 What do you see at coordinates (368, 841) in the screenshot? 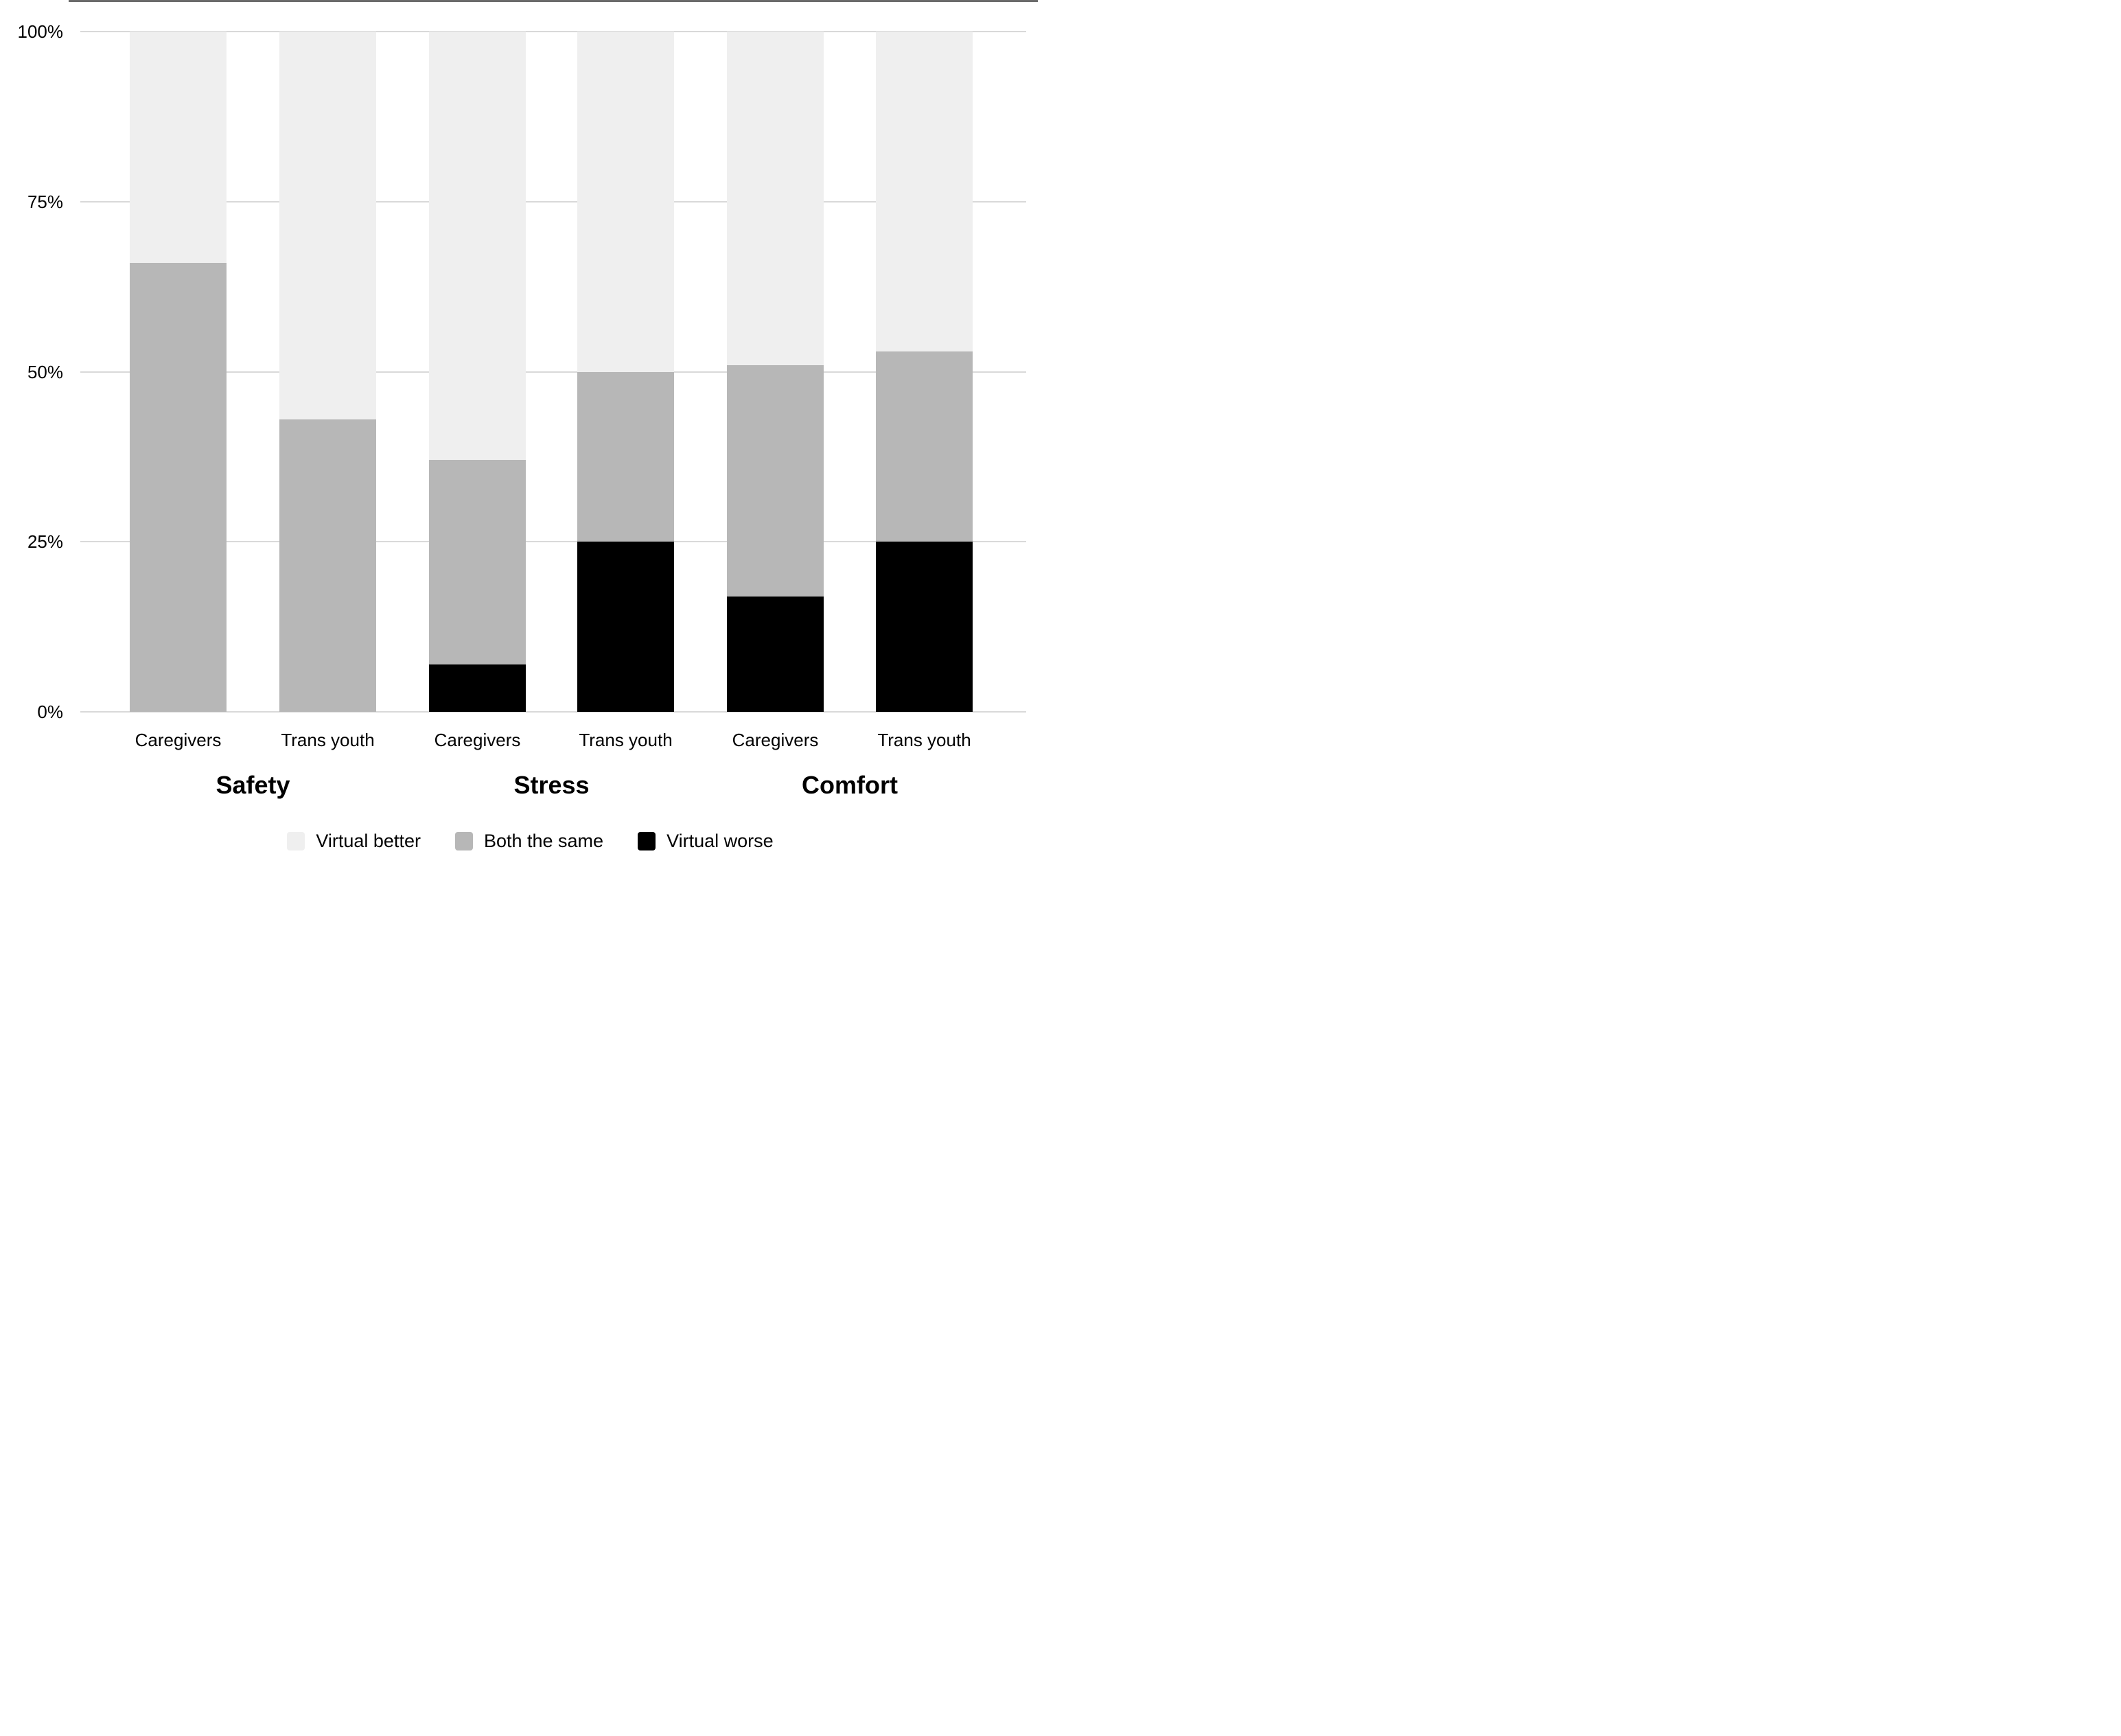
I see `legend-label: Virtual better` at bounding box center [368, 841].